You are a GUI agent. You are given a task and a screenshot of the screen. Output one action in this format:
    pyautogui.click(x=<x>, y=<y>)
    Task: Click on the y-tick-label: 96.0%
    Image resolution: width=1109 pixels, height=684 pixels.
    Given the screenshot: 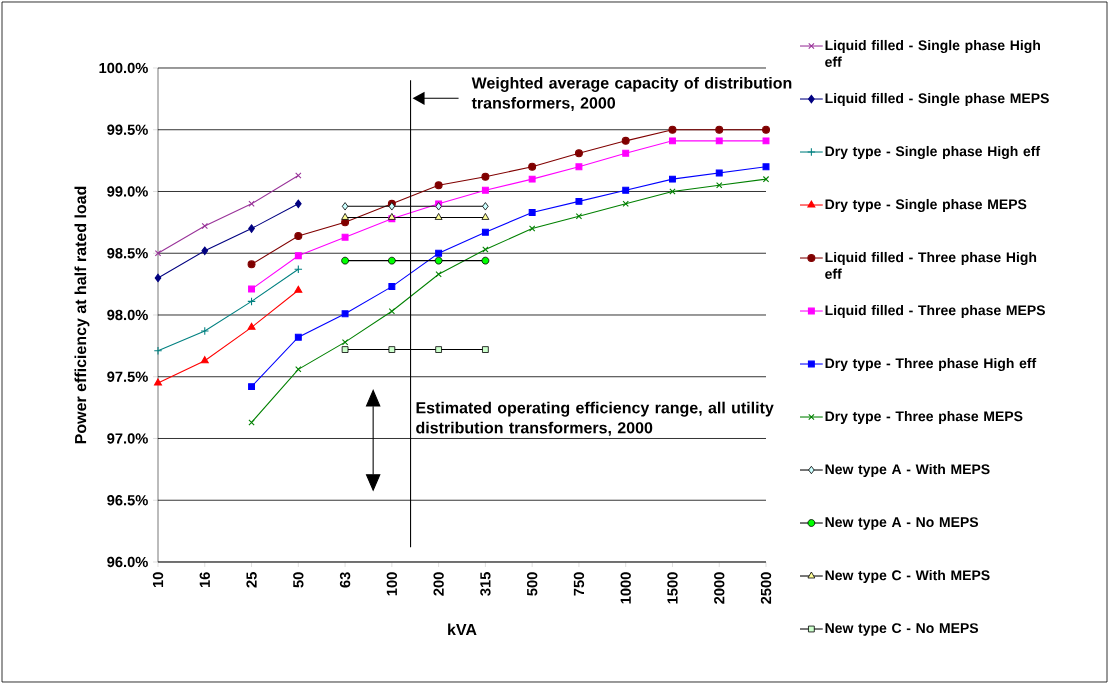 What is the action you would take?
    pyautogui.click(x=127, y=562)
    